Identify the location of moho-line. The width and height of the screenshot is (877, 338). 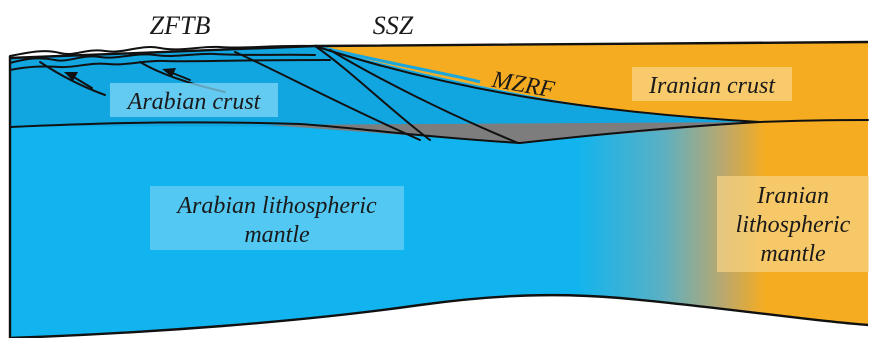
(439, 131).